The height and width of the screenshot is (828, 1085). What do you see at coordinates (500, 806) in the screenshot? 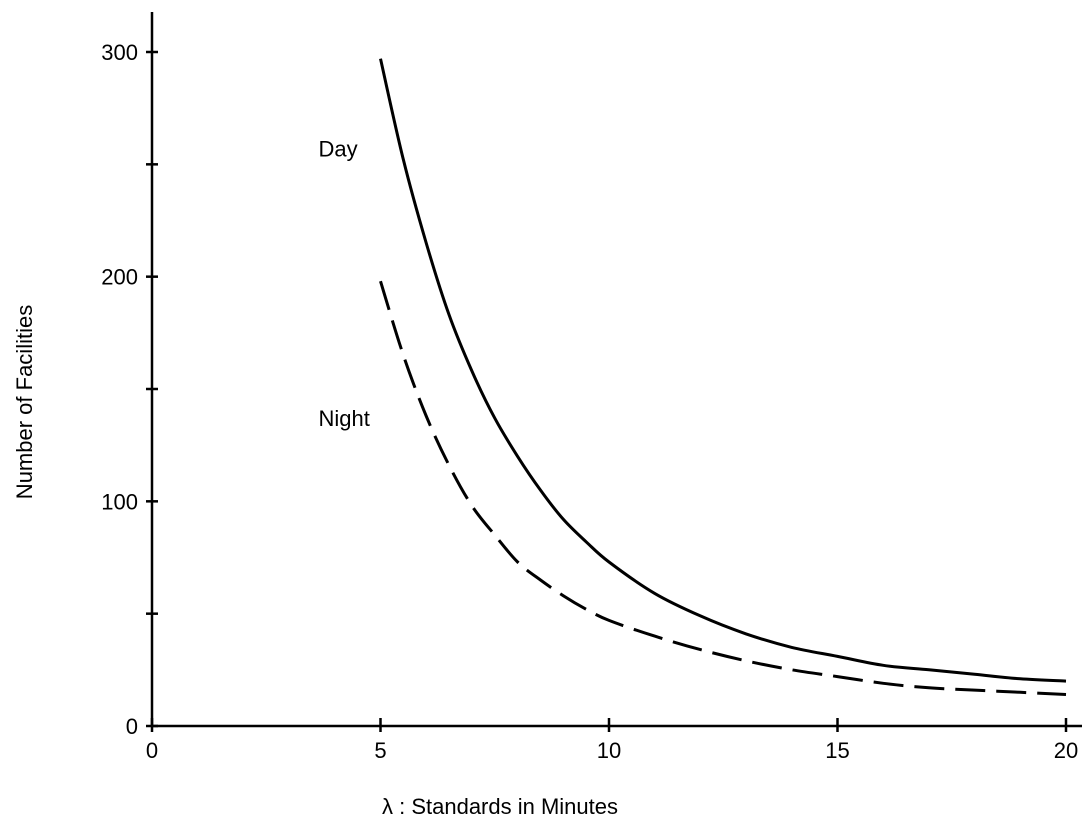
I see `x-axis-label: λ : Standards in Minutes` at bounding box center [500, 806].